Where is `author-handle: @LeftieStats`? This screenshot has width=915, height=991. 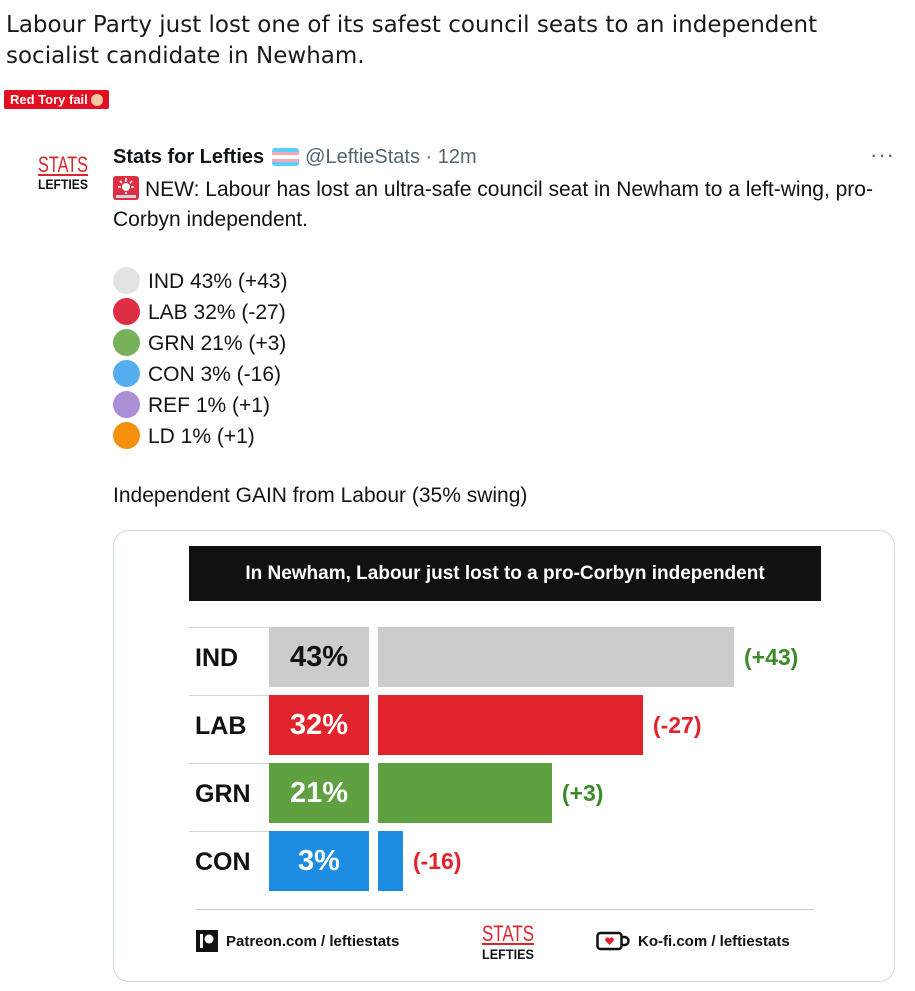 author-handle: @LeftieStats is located at coordinates (362, 157).